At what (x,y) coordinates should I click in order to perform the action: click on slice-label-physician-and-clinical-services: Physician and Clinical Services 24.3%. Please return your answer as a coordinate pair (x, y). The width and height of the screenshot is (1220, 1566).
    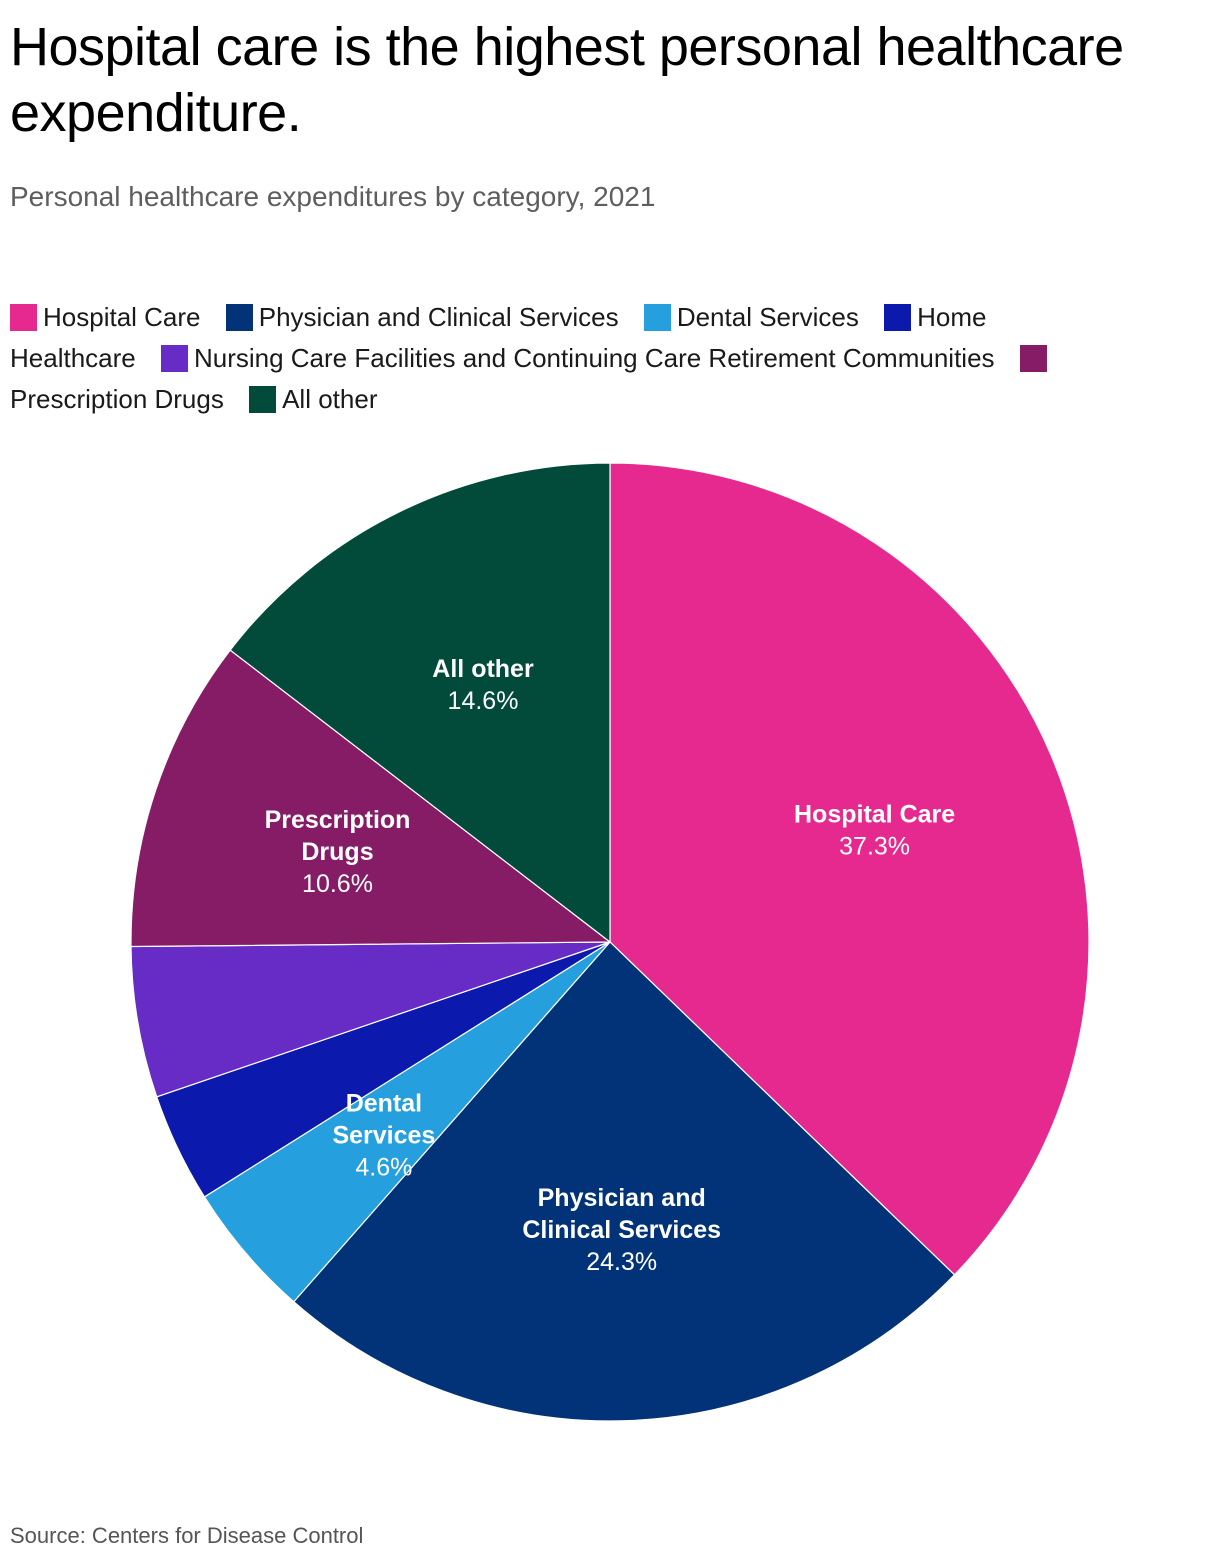
    Looking at the image, I should click on (621, 1230).